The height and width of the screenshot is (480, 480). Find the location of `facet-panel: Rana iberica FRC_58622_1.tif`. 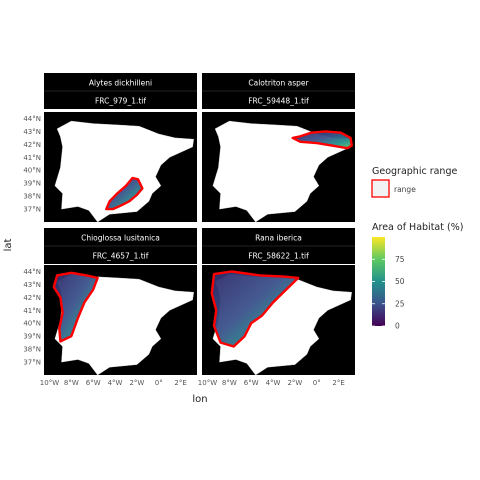

facet-panel: Rana iberica FRC_58622_1.tif is located at coordinates (278, 302).